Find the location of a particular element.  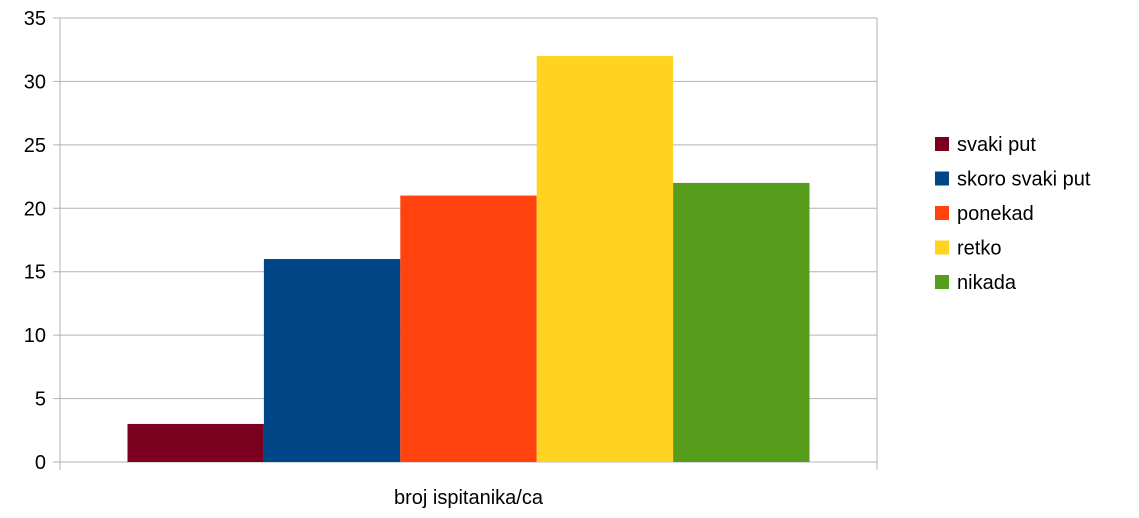

bar-nikada is located at coordinates (741, 322).